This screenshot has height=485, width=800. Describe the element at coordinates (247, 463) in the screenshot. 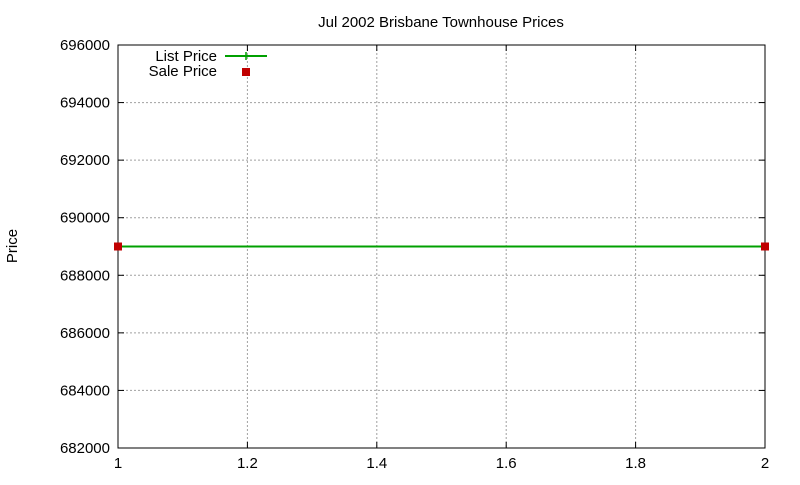

I see `x-tick-label: 1.2` at that location.